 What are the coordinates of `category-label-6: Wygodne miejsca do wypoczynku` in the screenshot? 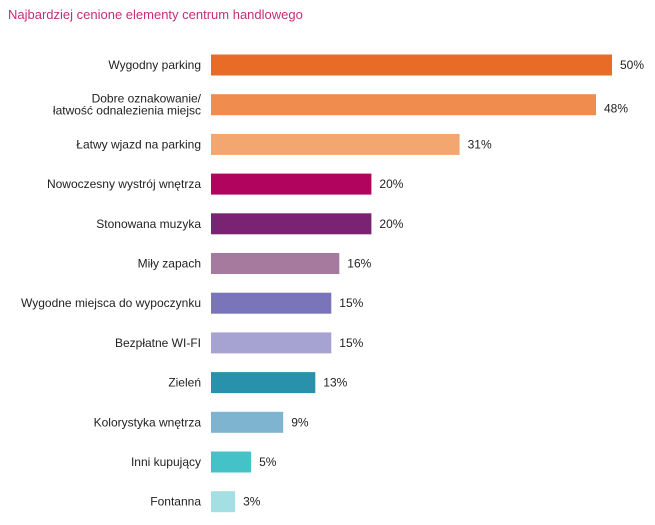 It's located at (111, 303).